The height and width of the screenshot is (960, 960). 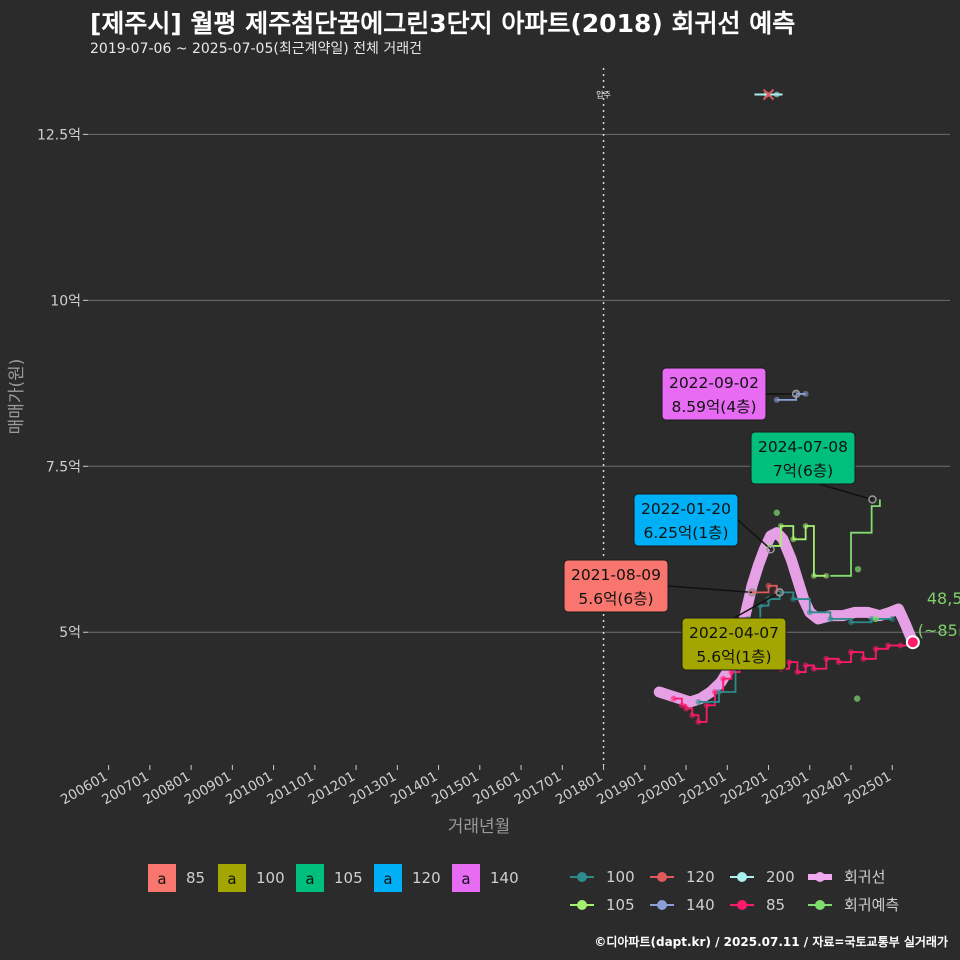 What do you see at coordinates (868, 789) in the screenshot?
I see `x-tick-label: 202501` at bounding box center [868, 789].